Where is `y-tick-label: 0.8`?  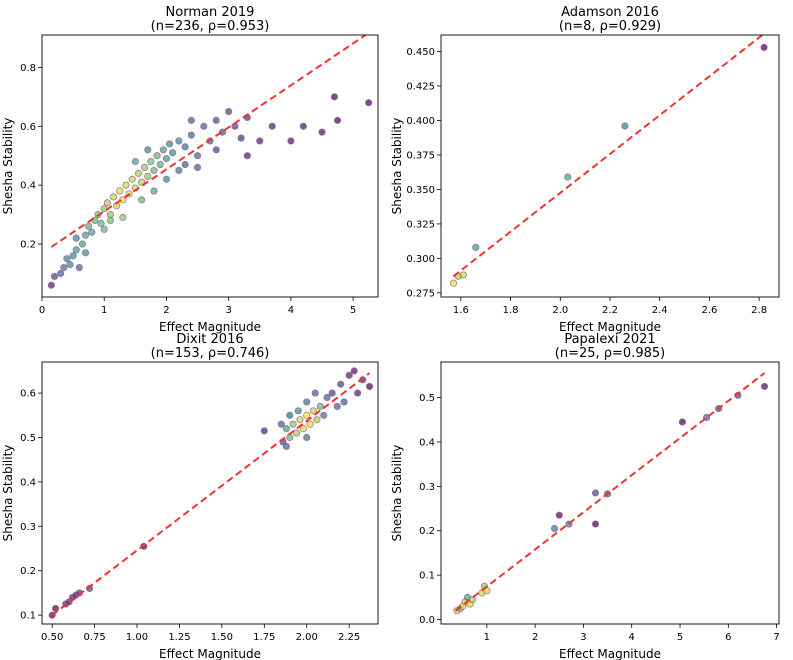
y-tick-label: 0.8 is located at coordinates (28, 68).